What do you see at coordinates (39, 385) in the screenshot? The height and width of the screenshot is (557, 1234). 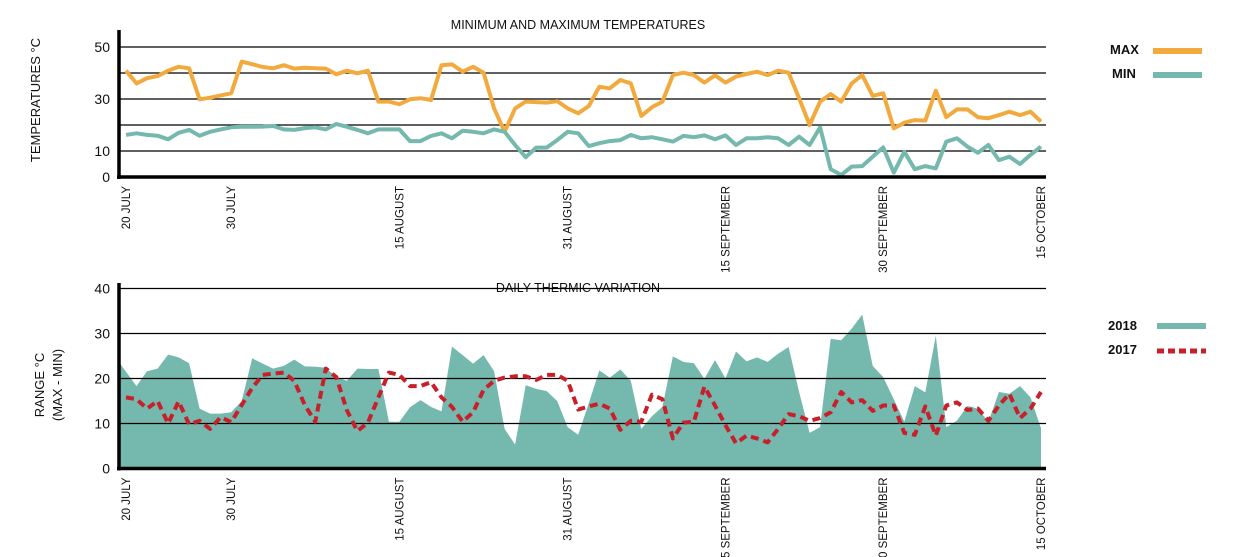 I see `bottom-y-axis-title: RANGE °C` at bounding box center [39, 385].